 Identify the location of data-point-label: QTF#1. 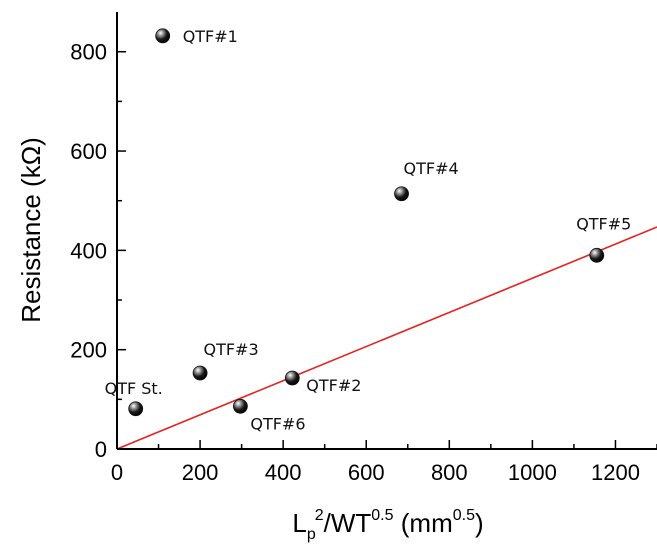
(210, 36).